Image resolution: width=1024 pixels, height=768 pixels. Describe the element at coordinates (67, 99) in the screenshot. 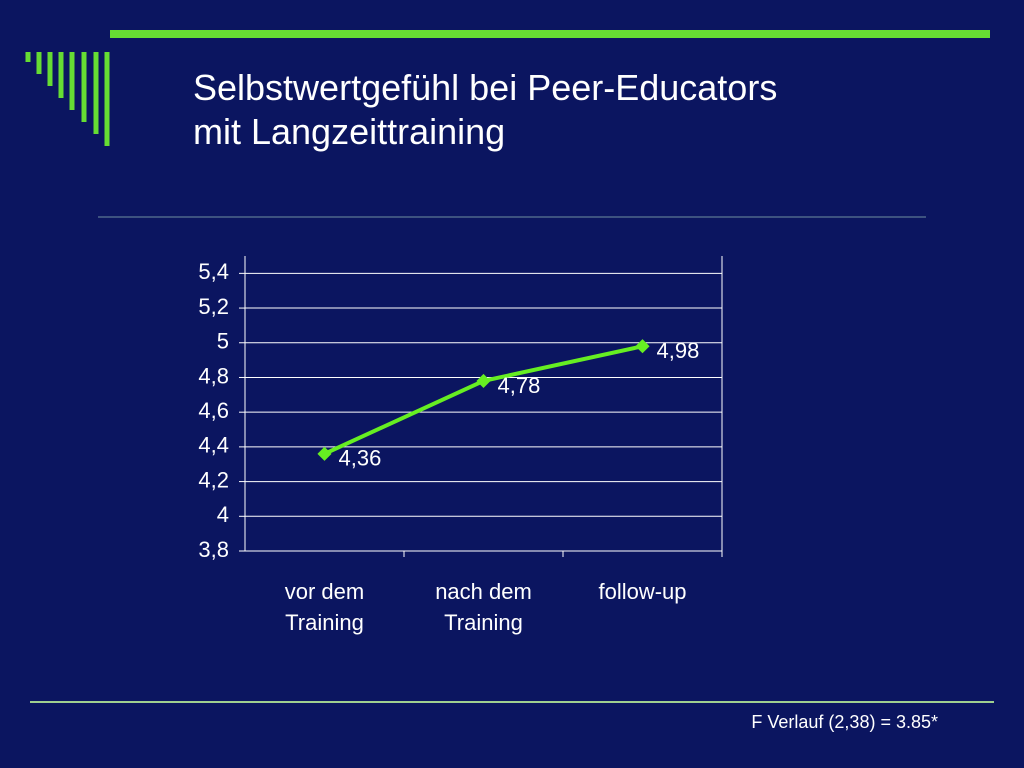

I see `stripes` at that location.